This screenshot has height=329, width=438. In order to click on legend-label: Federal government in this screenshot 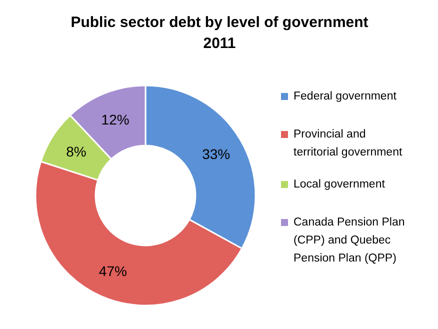, I will do `click(346, 96)`.